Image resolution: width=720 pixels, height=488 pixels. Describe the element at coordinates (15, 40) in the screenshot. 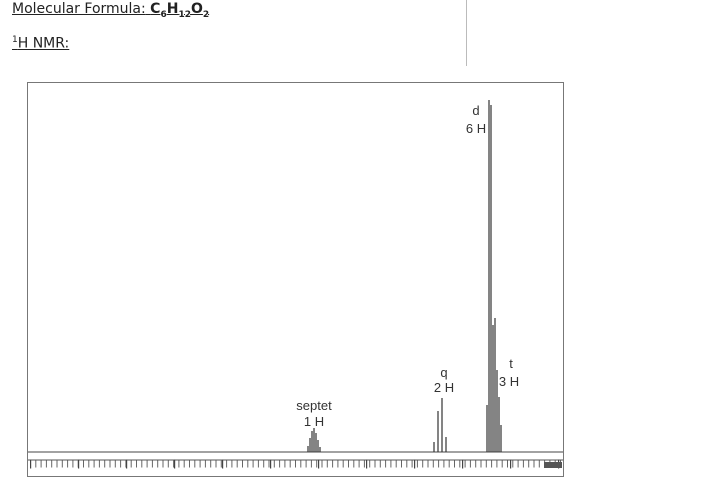

I see `isotope: 1` at that location.